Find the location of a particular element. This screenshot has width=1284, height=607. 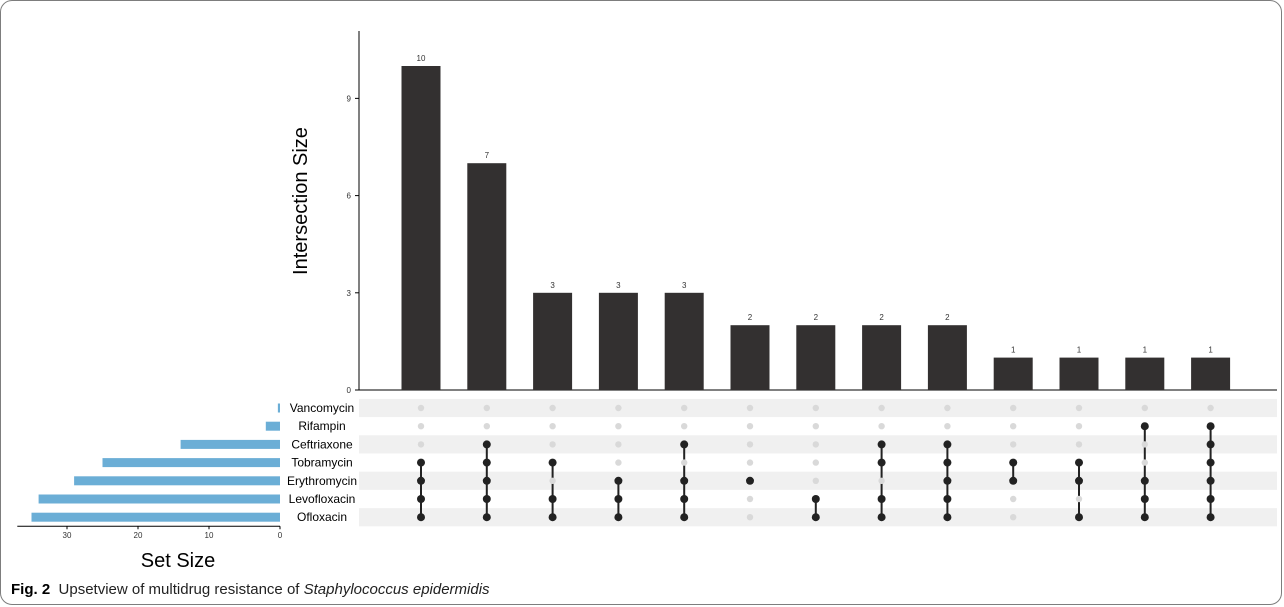

y-tick-label: 9 is located at coordinates (349, 98).